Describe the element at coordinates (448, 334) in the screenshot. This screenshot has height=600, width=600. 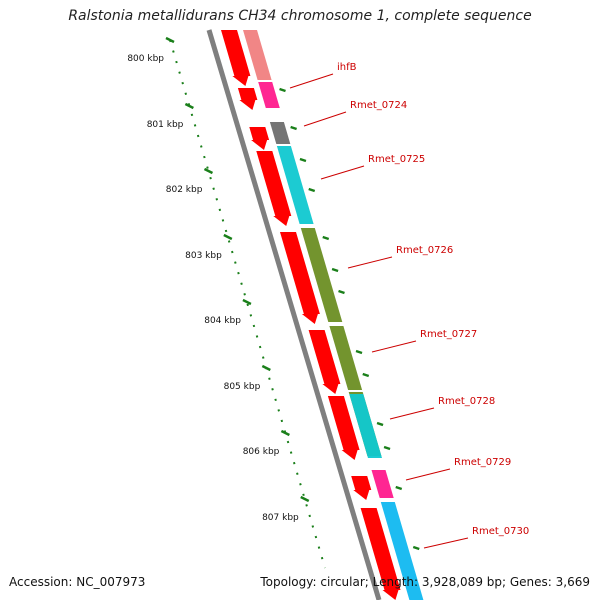
I see `gene-label: Rmet_0727` at that location.